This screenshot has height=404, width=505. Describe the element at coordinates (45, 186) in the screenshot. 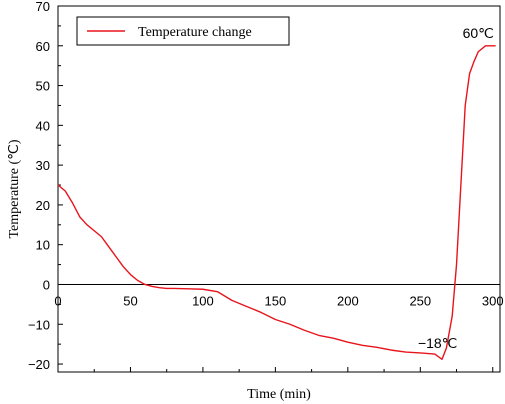

I see `y-axis: −20 −10 0 10 20 30 40 50 60 70` at that location.